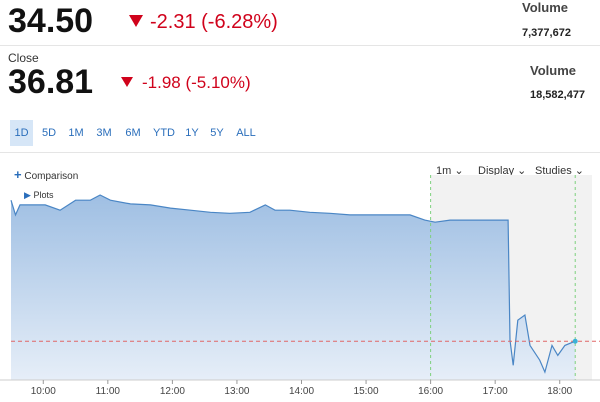  What do you see at coordinates (214, 22) in the screenshot?
I see `last-change: -2.31 (-6.28%)` at bounding box center [214, 22].